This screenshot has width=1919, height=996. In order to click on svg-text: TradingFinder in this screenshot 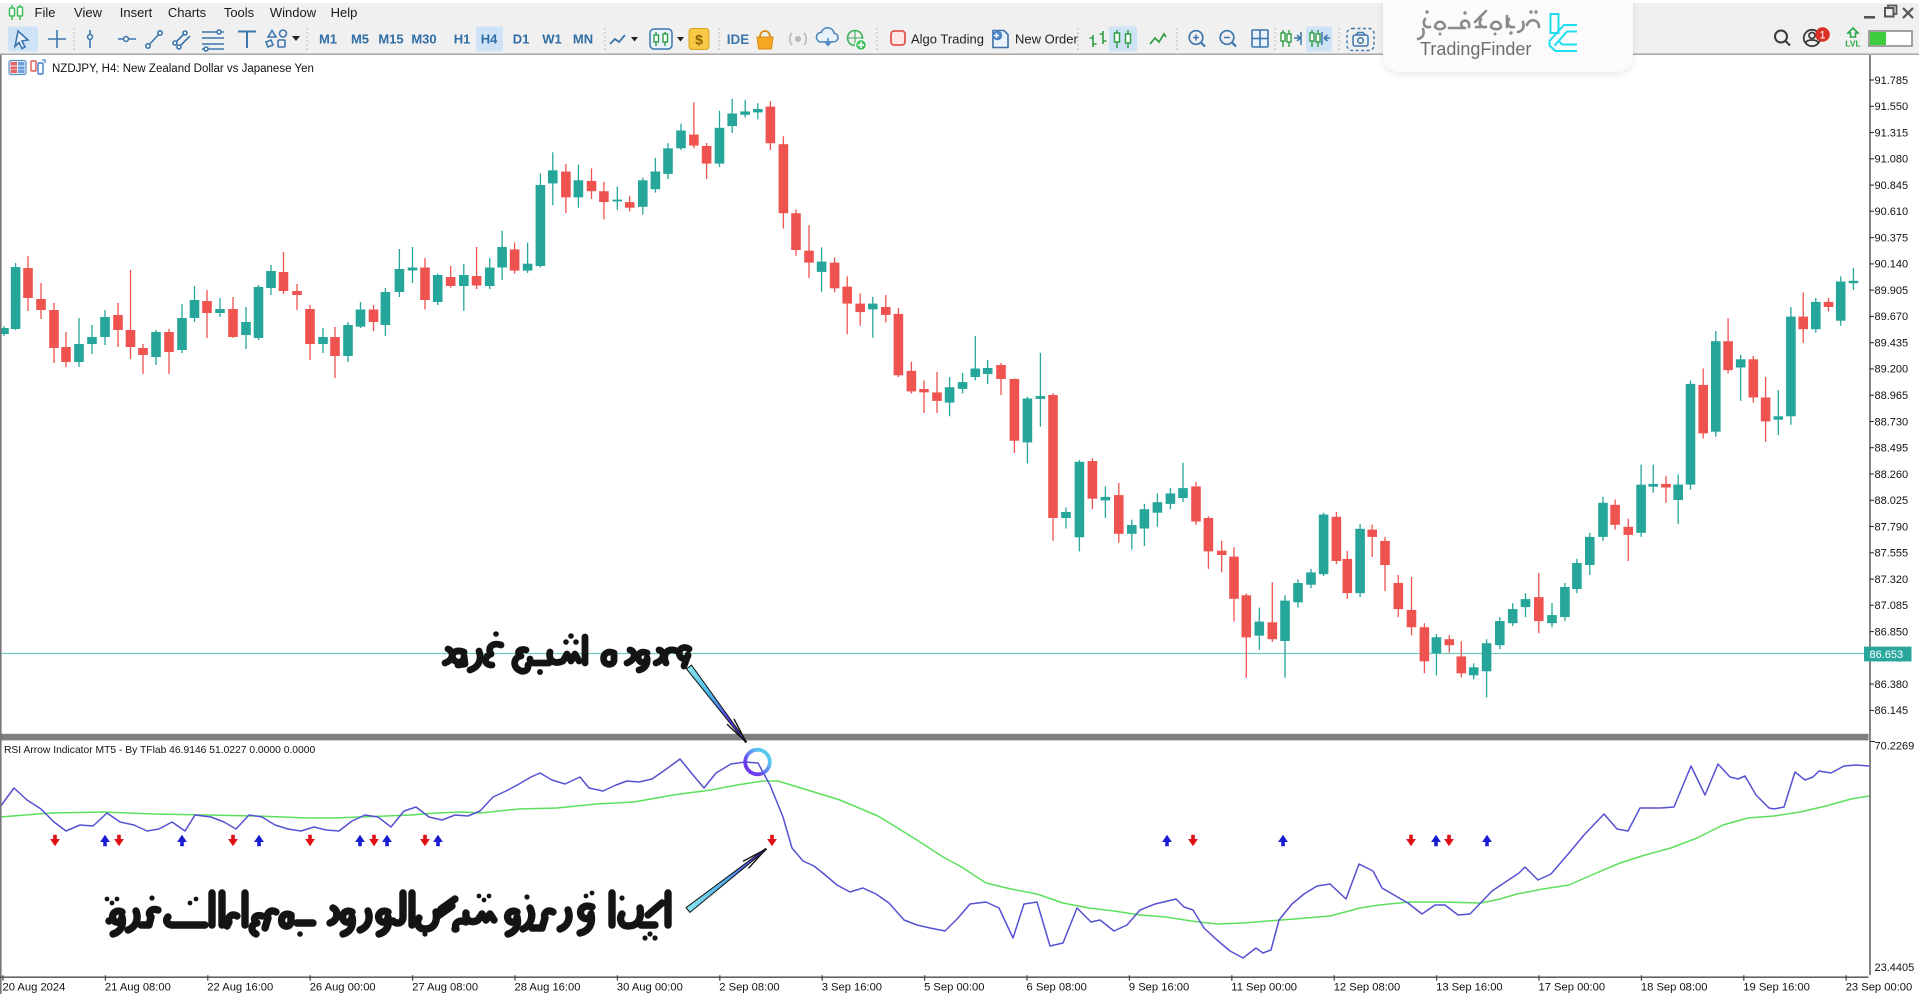, I will do `click(1475, 49)`.